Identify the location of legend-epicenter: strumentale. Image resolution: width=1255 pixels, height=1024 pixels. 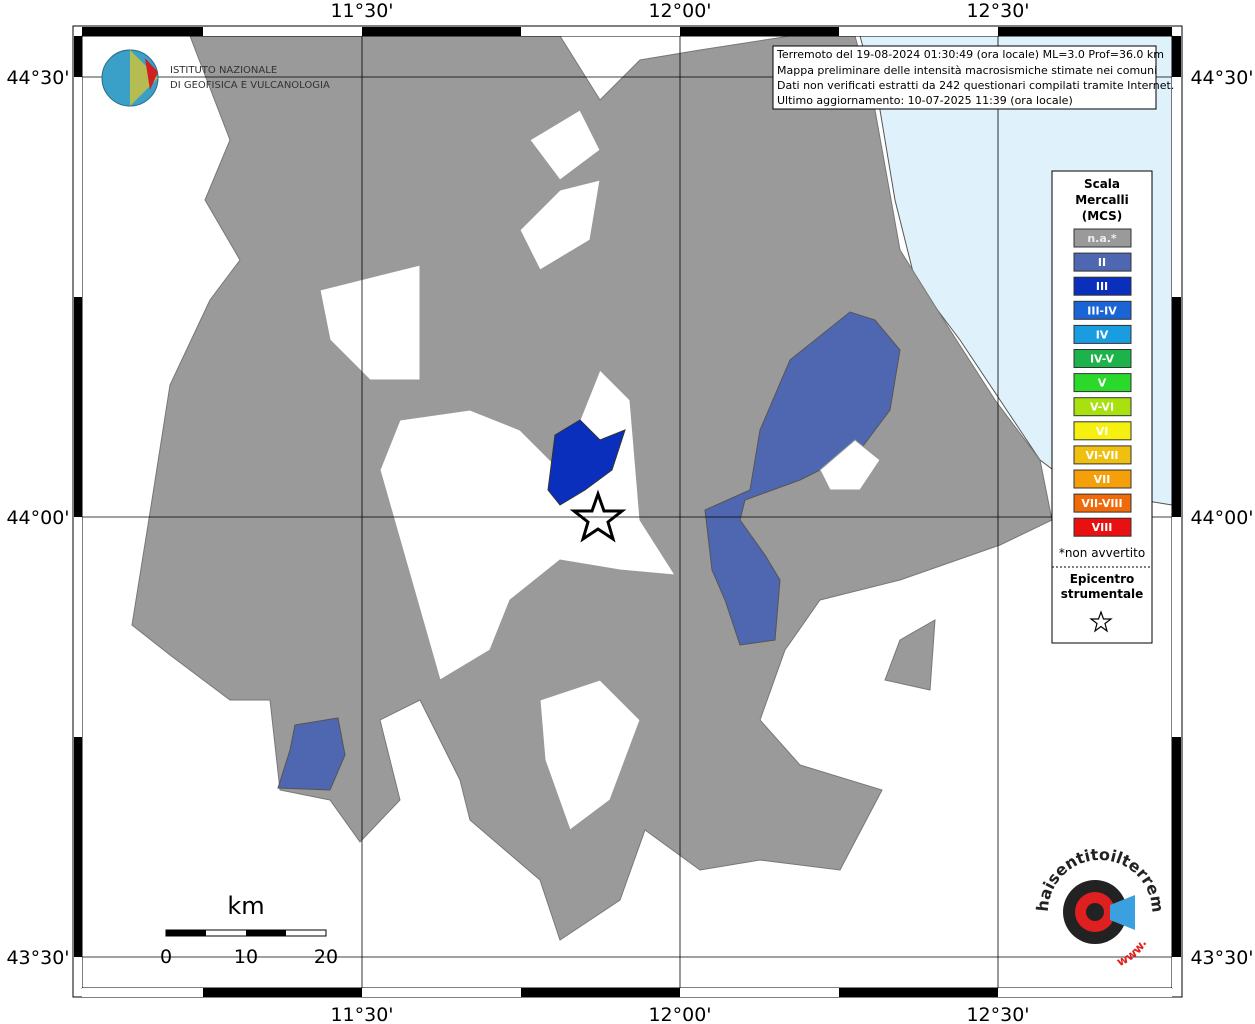
(1102, 594).